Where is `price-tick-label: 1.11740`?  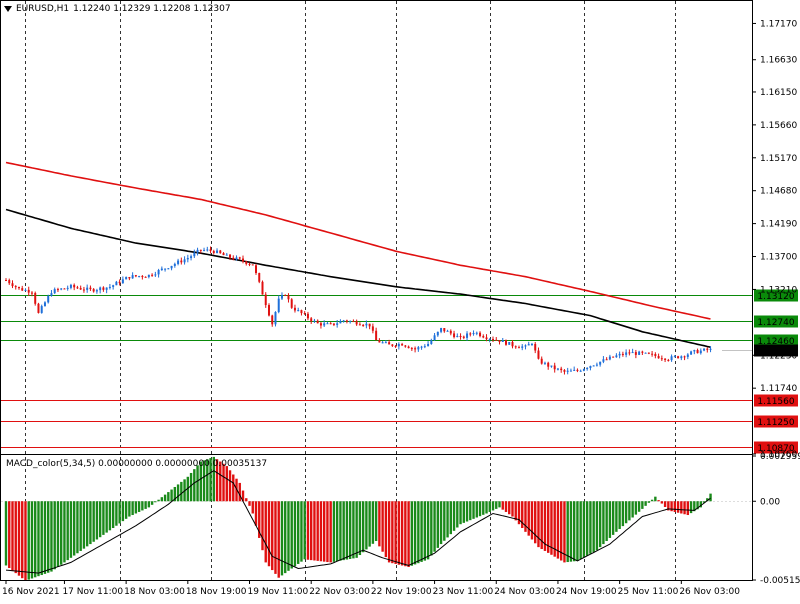
price-tick-label: 1.11740 is located at coordinates (778, 389).